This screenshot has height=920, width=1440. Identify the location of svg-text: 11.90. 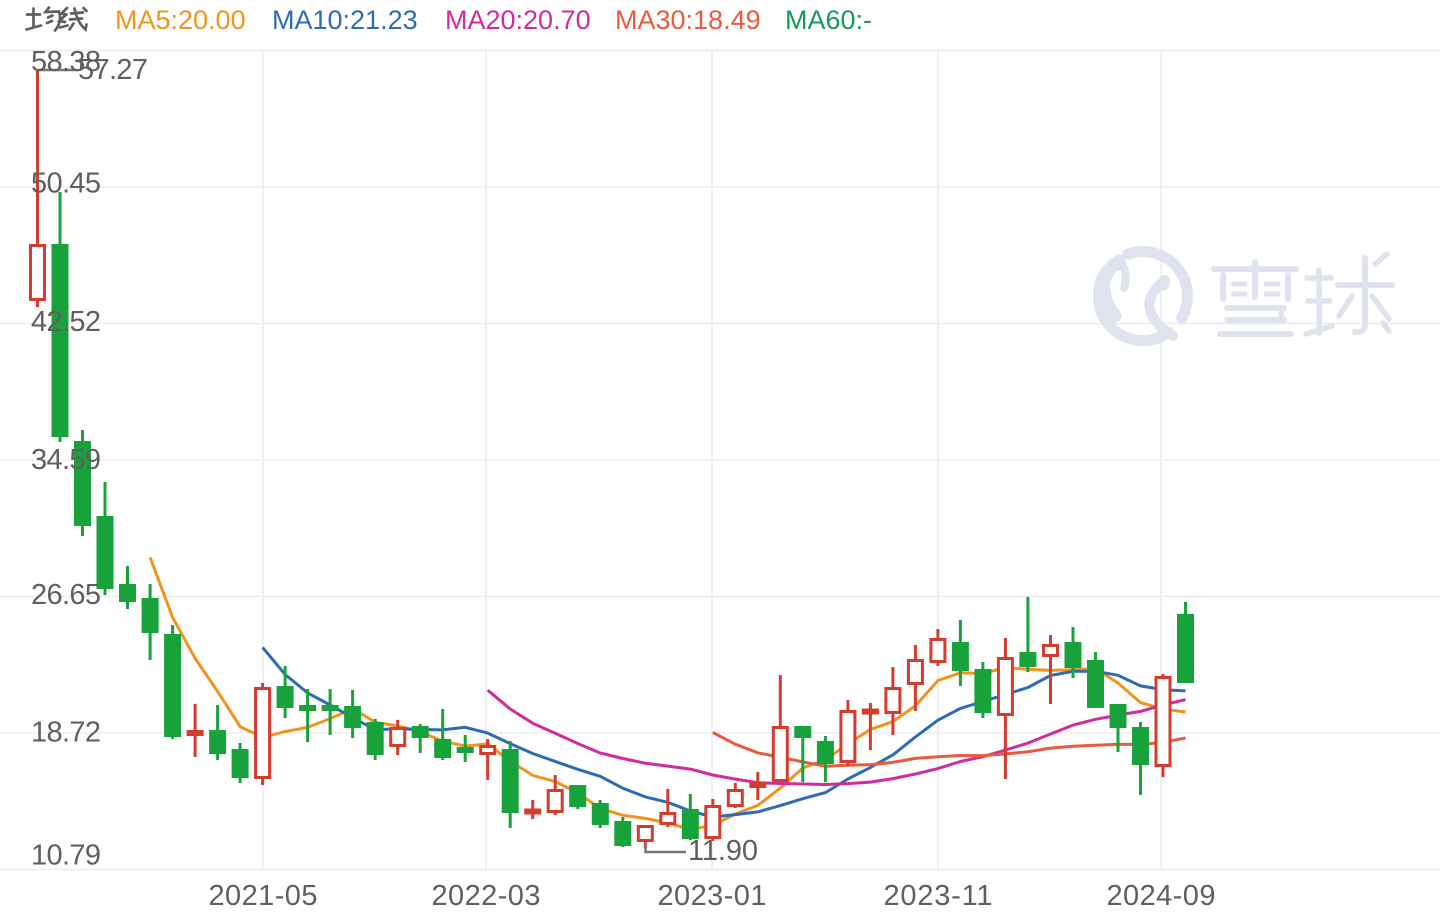
(723, 851).